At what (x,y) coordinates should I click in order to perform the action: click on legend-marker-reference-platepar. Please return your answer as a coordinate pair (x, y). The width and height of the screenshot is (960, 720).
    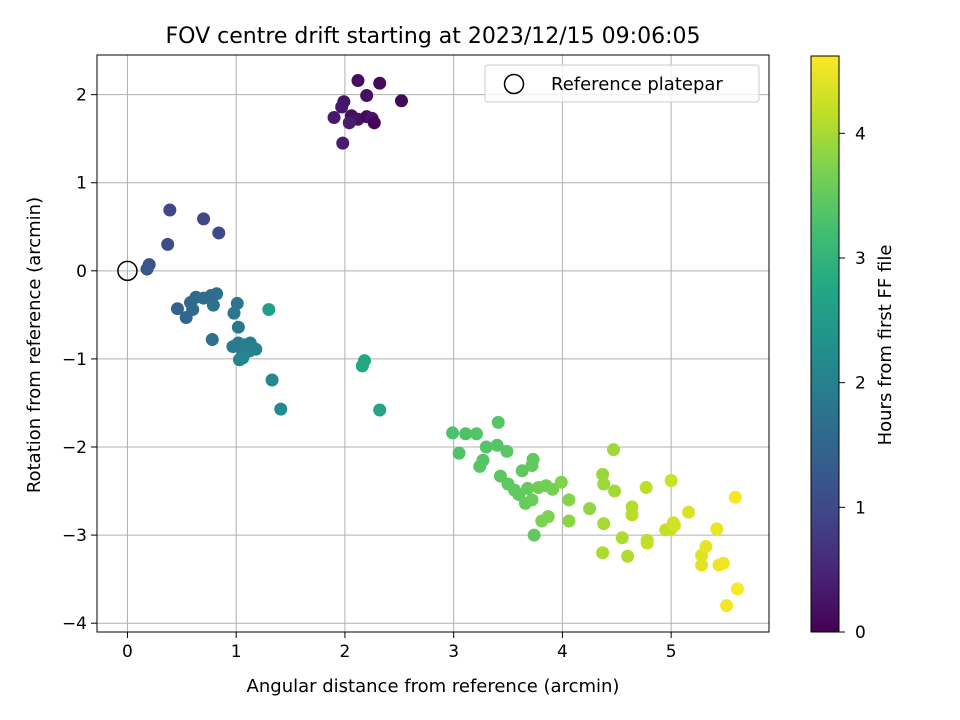
    Looking at the image, I should click on (514, 84).